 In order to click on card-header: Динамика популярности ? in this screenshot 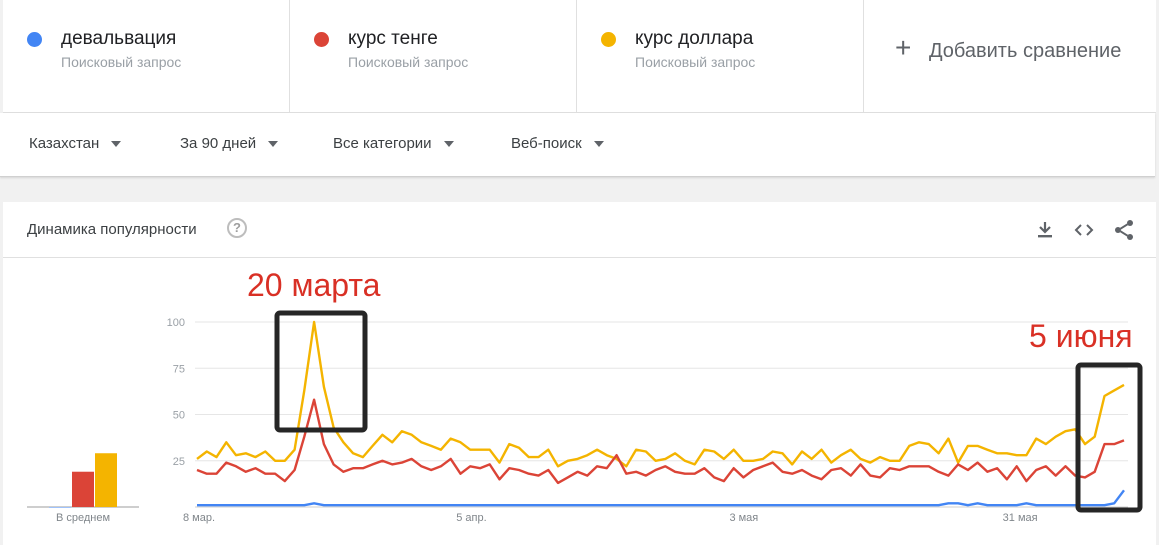, I will do `click(579, 230)`.